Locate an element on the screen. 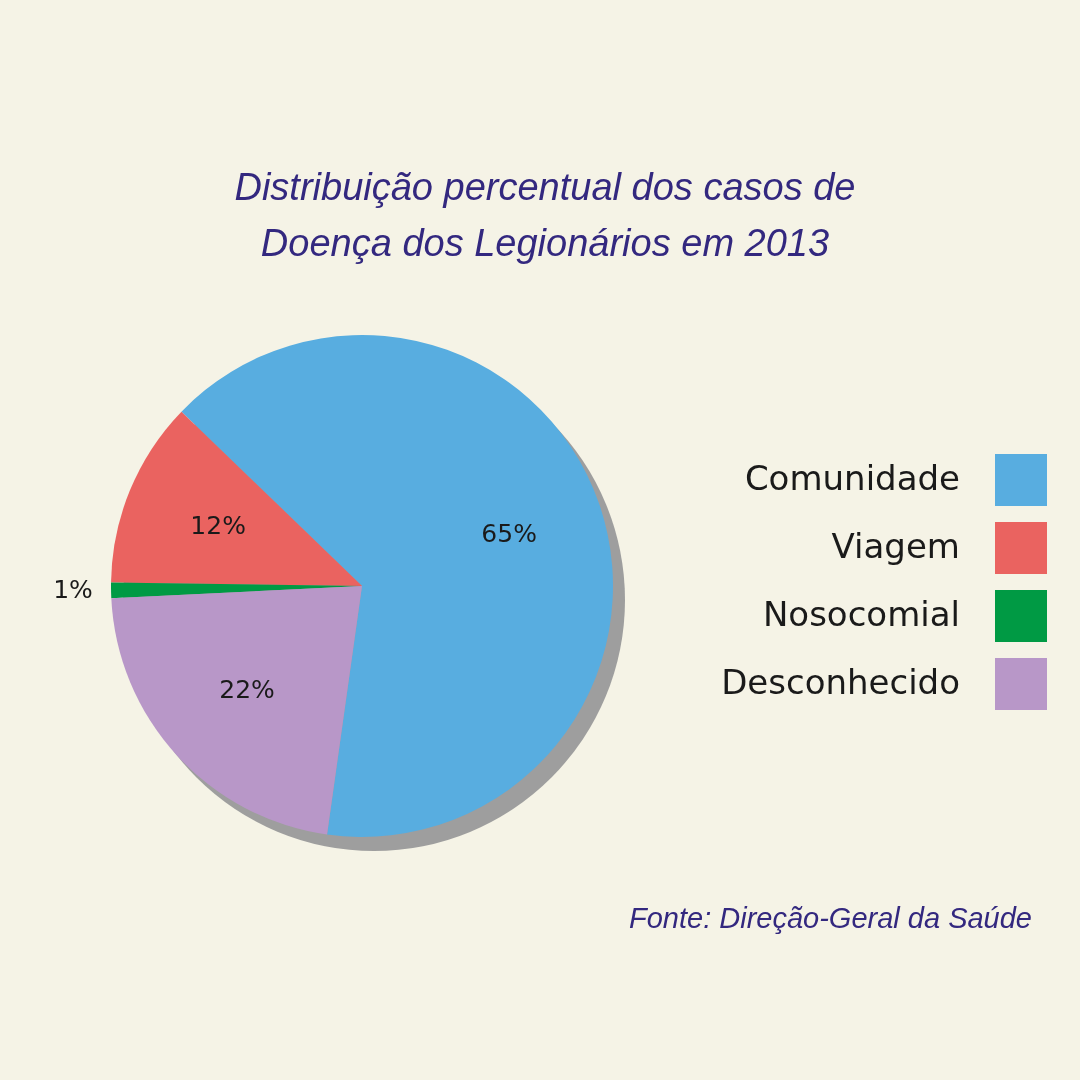 This screenshot has height=1080, width=1080. data-label: 1% is located at coordinates (73, 590).